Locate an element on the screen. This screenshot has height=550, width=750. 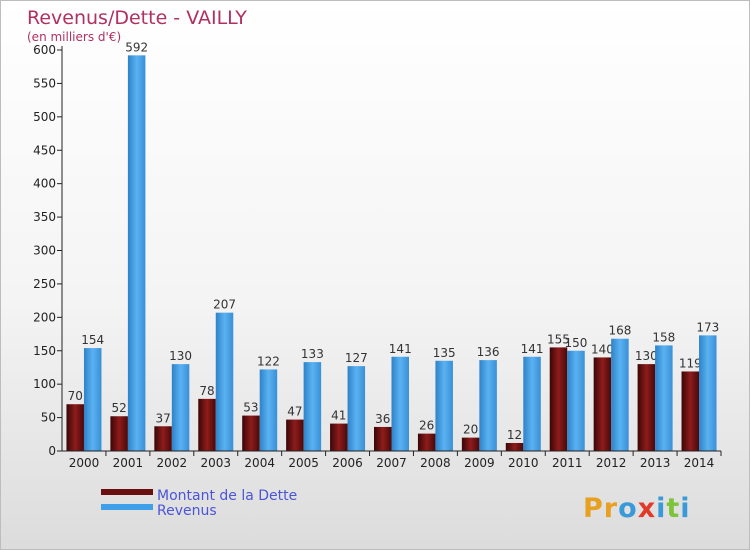
value-label-dette: 140 is located at coordinates (602, 349).